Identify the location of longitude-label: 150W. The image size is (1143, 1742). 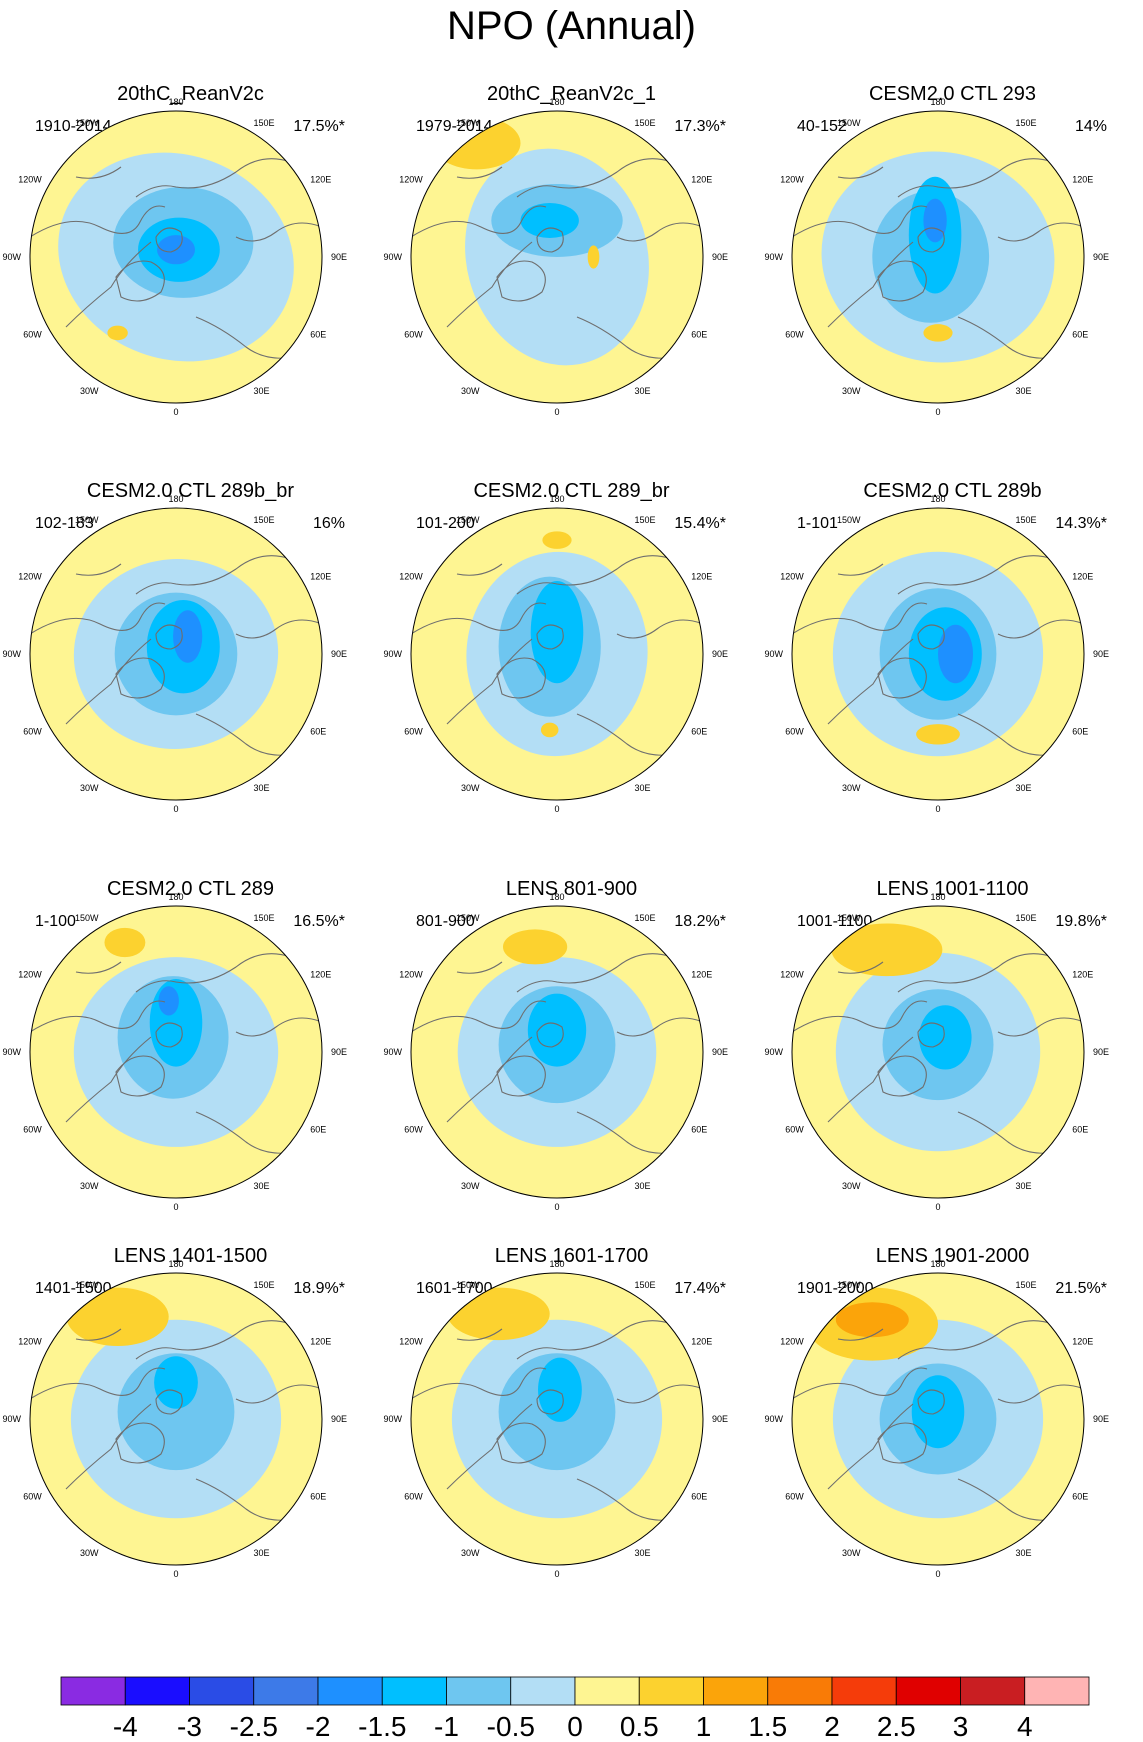
(468, 918).